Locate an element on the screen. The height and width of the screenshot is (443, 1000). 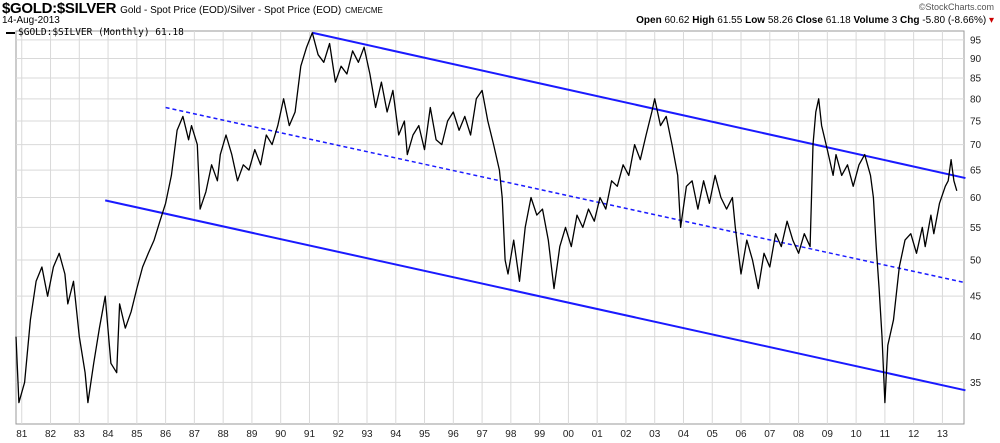
y-tick-label: 75 is located at coordinates (976, 121).